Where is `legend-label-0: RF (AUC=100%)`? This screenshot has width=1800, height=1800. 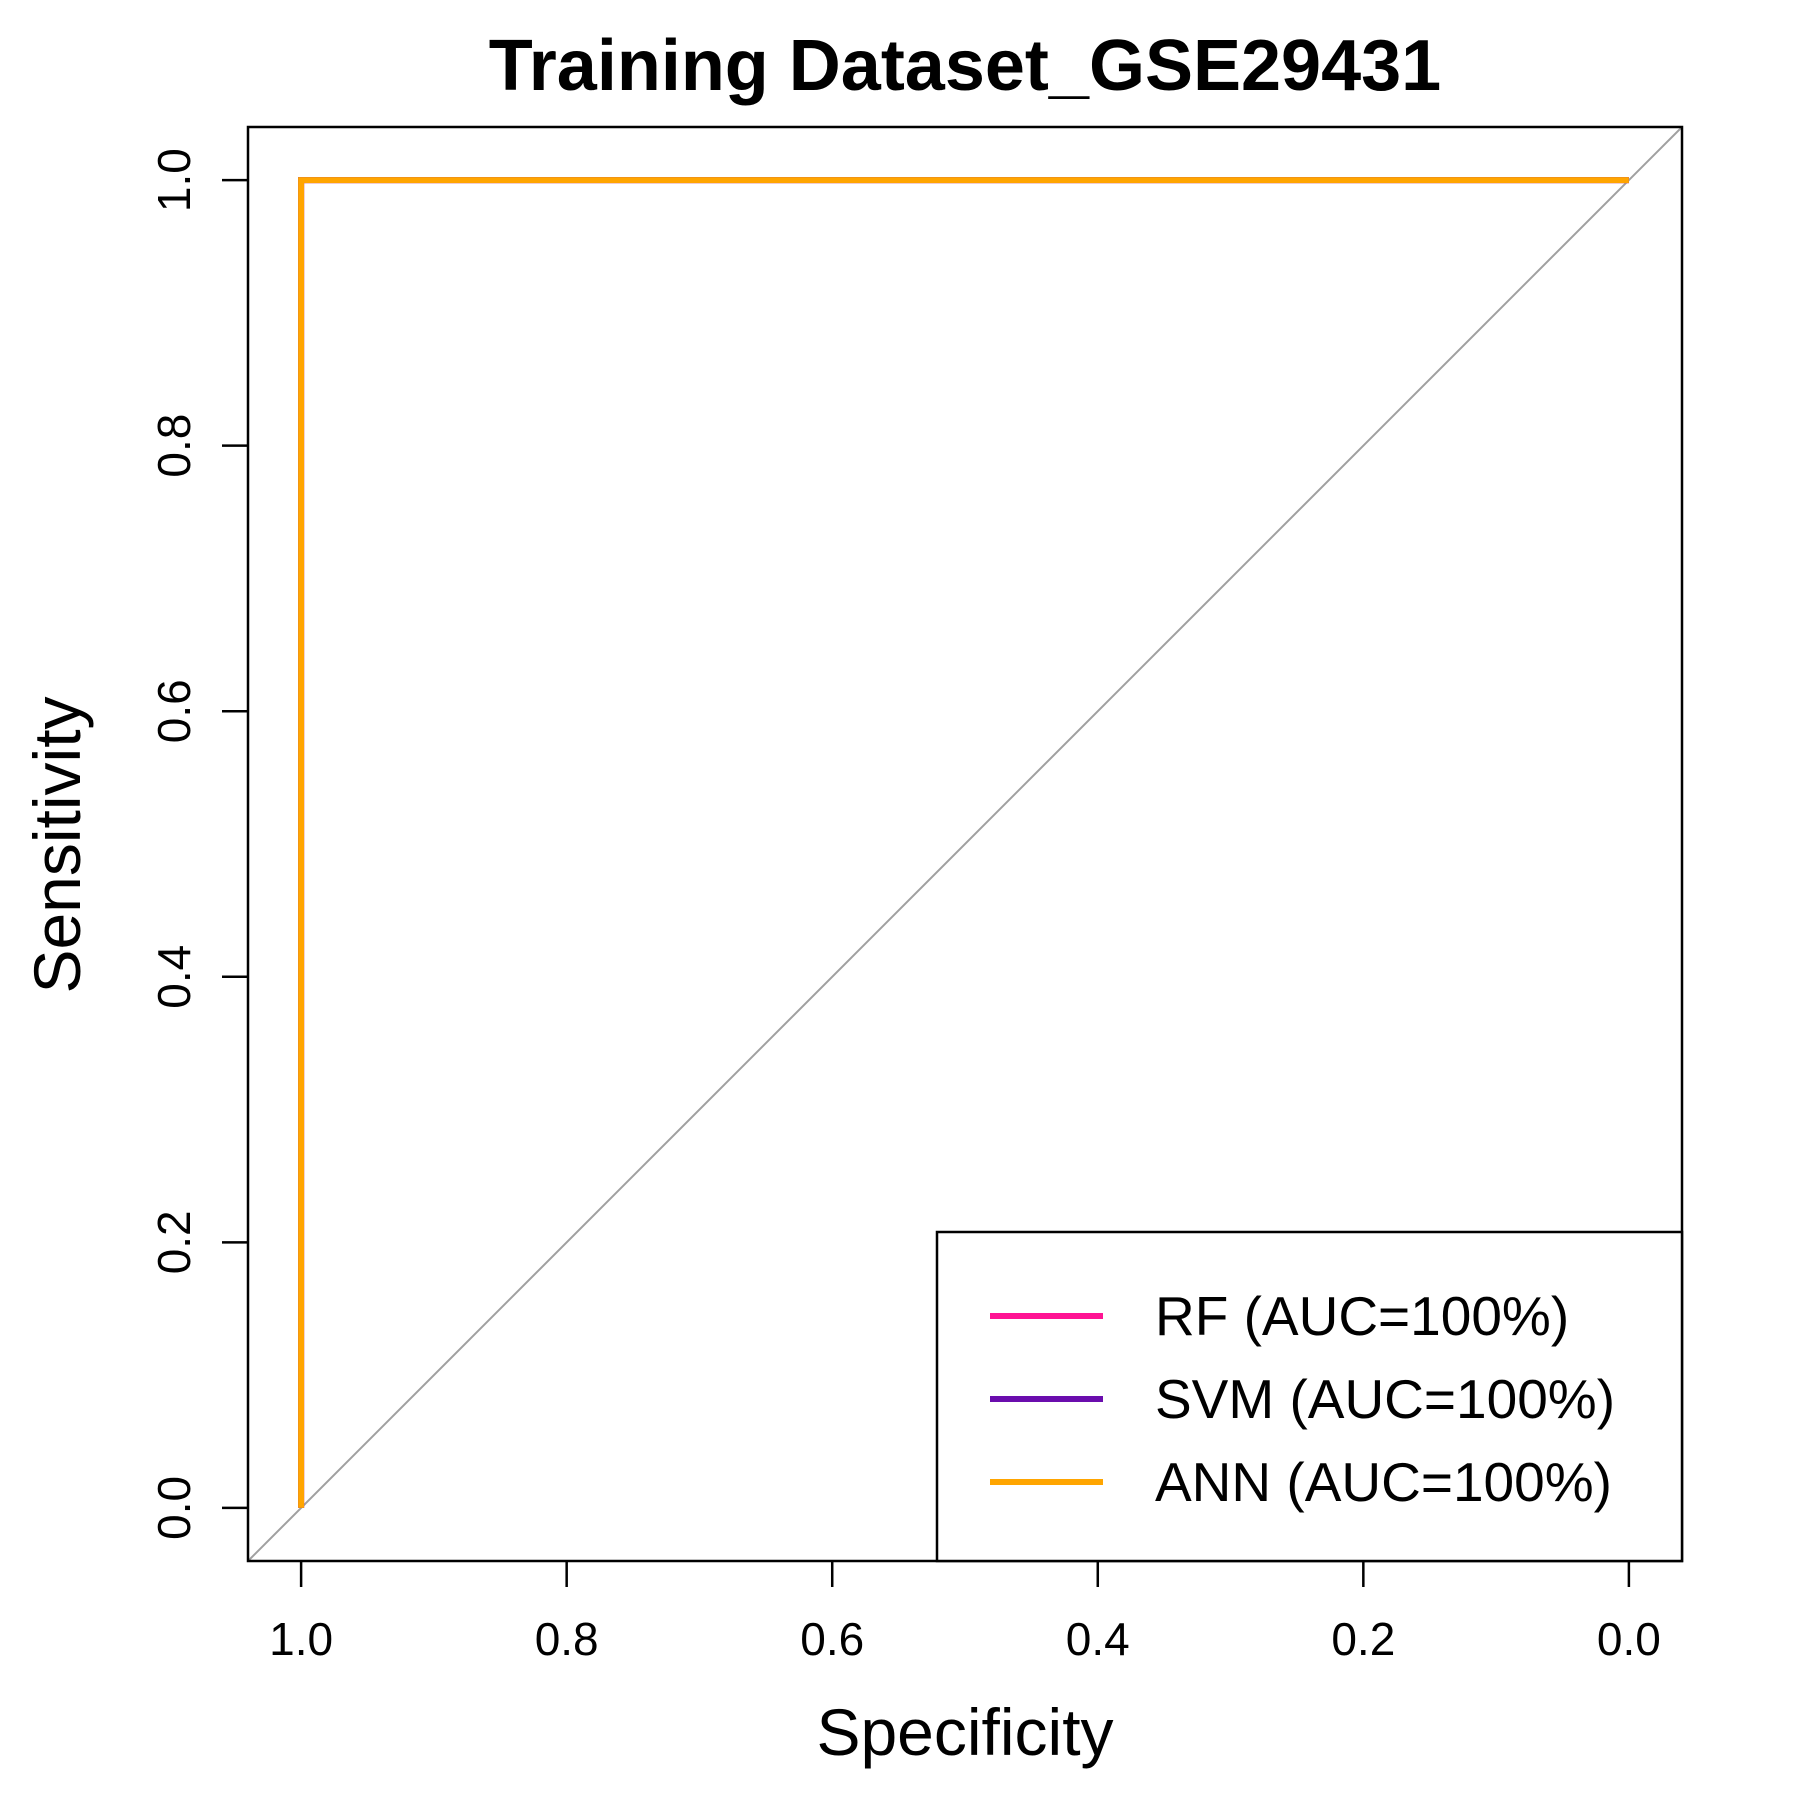 legend-label-0: RF (AUC=100%) is located at coordinates (1362, 1316).